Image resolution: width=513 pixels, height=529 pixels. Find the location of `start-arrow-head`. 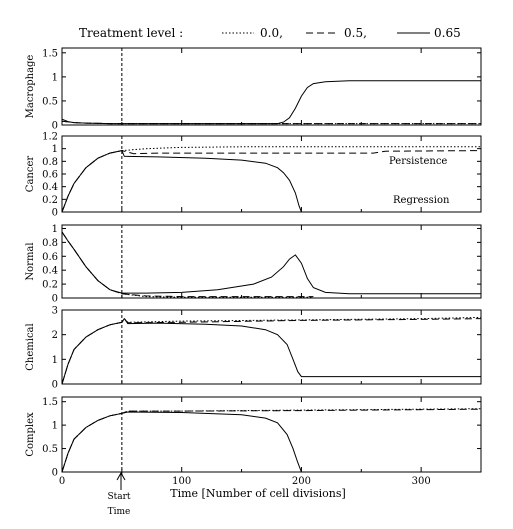

start-arrow-head is located at coordinates (121, 476).